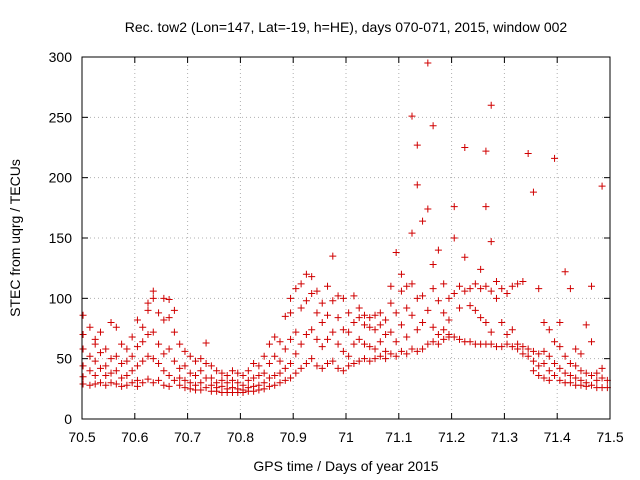 The image size is (640, 480). Describe the element at coordinates (64, 359) in the screenshot. I see `y-tick-label: 50` at that location.